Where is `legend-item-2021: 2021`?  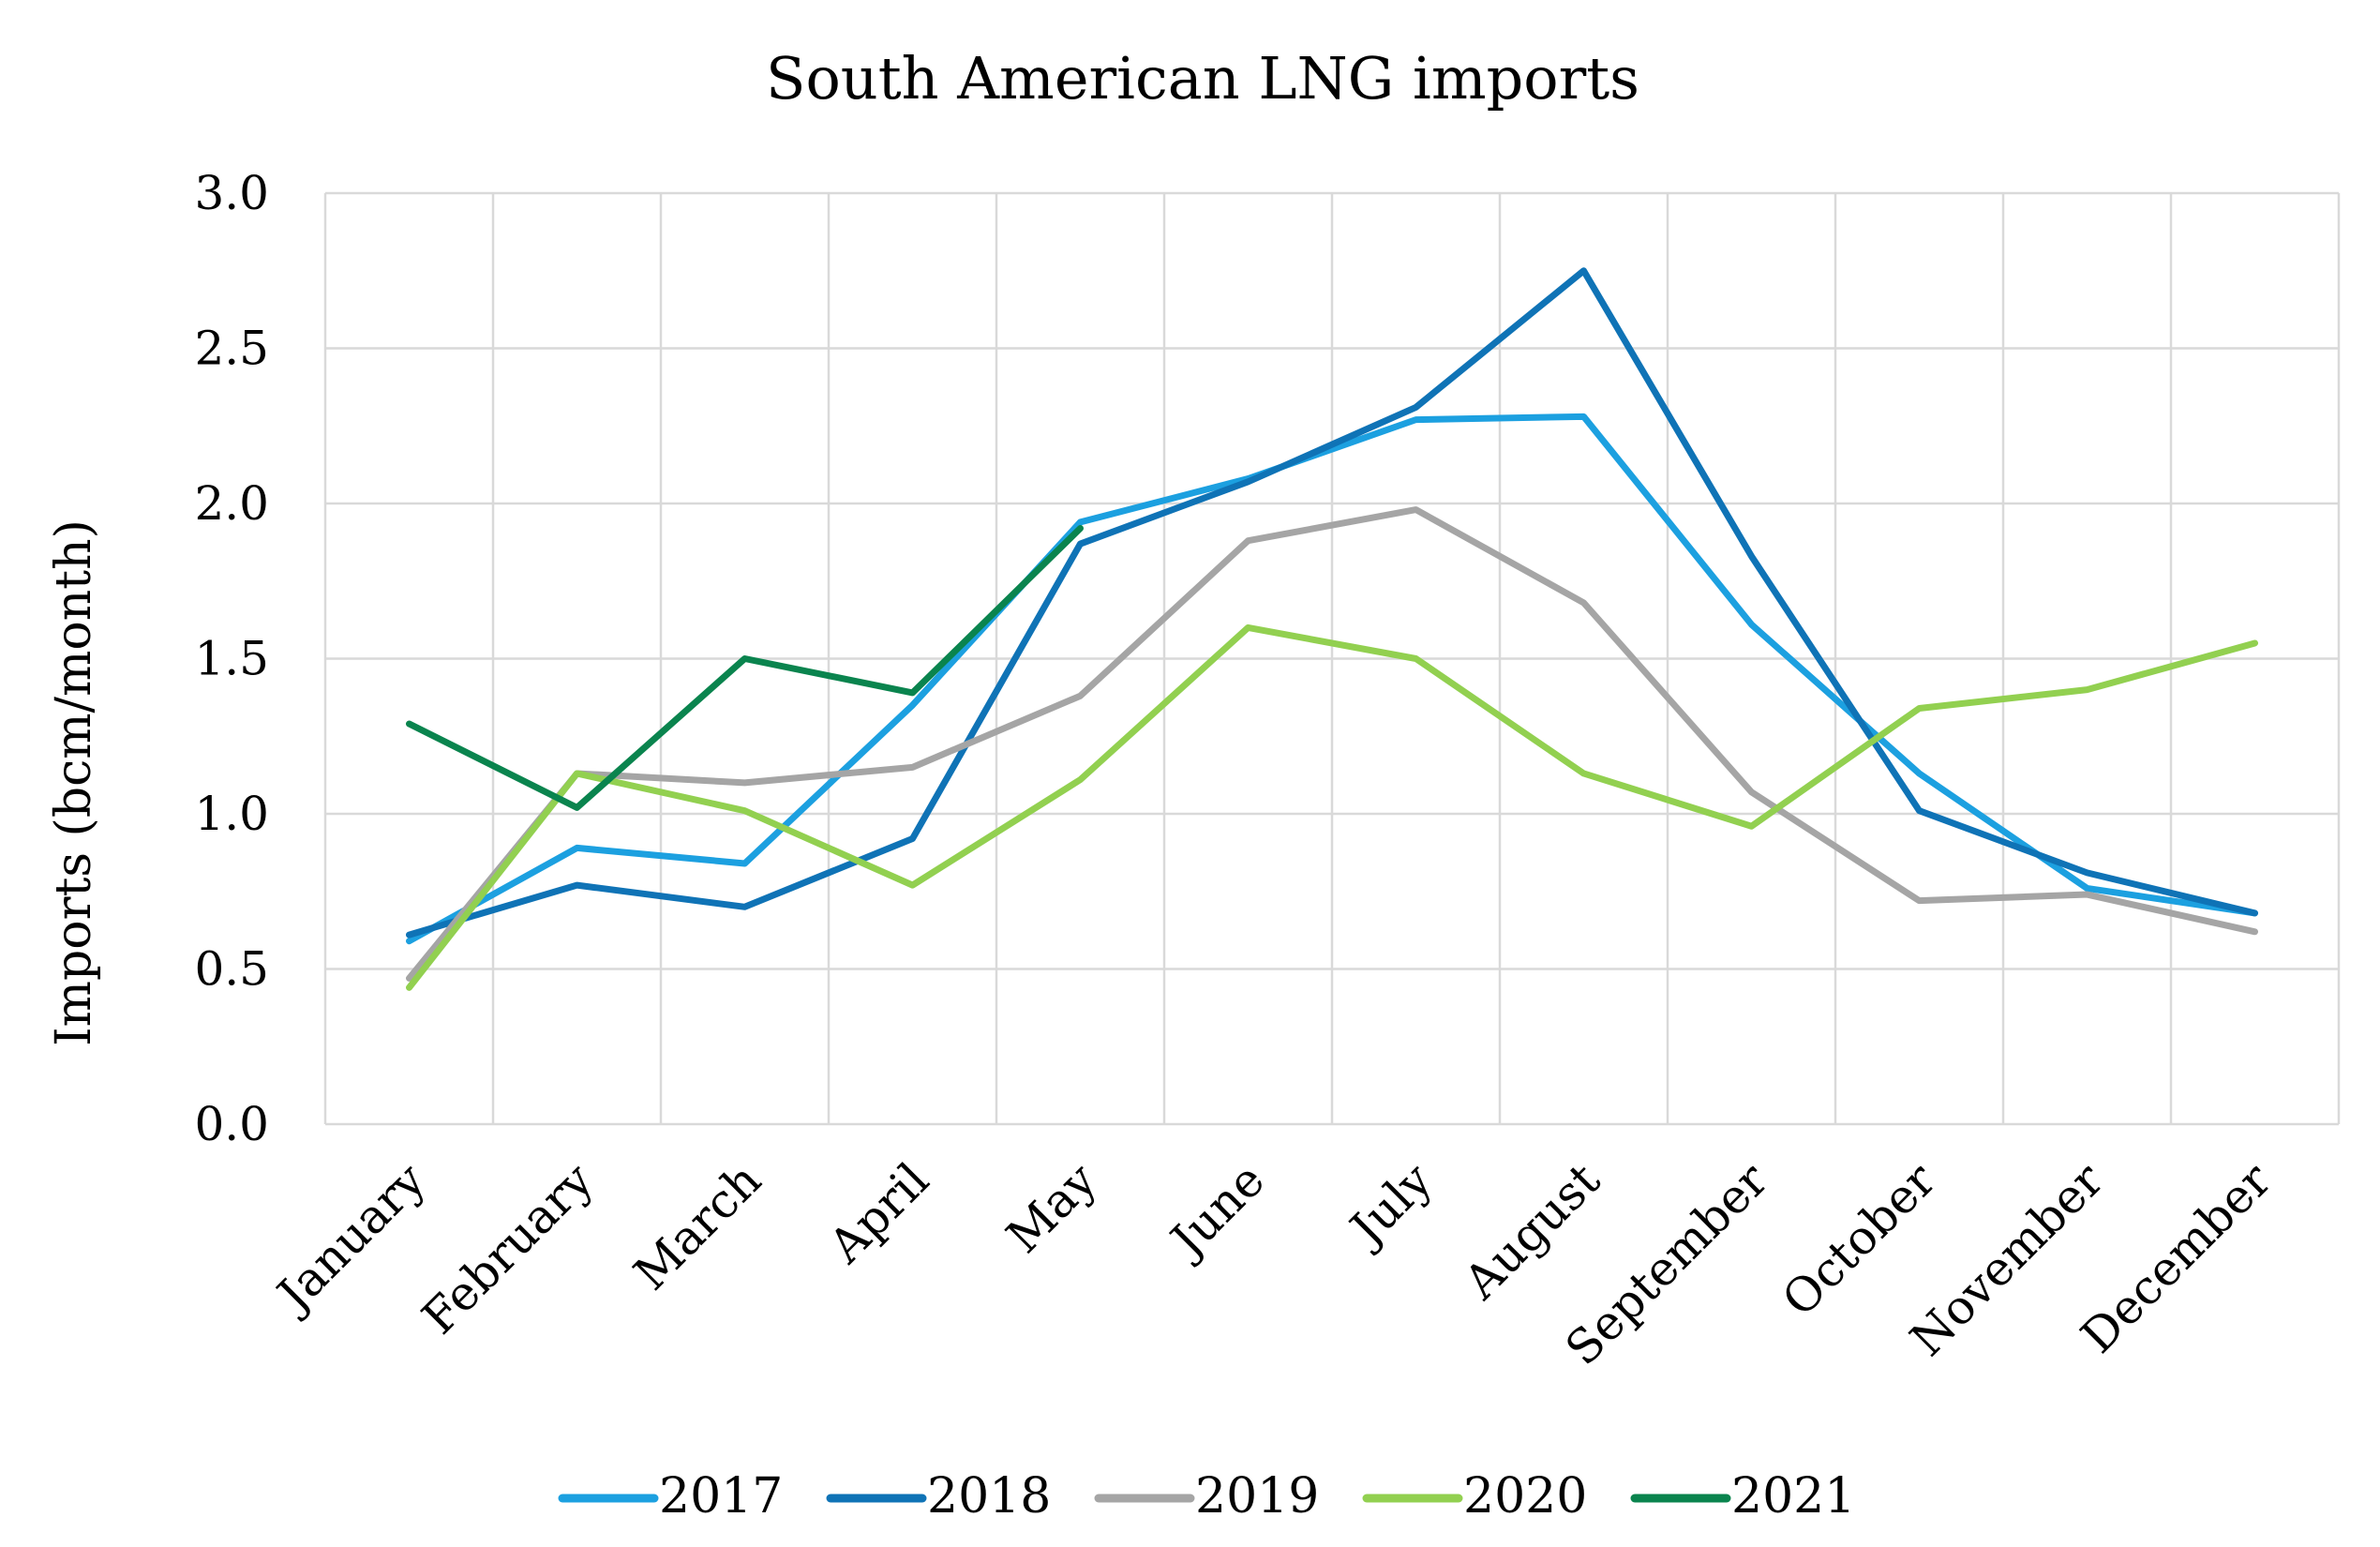
legend-item-2021: 2021 is located at coordinates (1742, 1496).